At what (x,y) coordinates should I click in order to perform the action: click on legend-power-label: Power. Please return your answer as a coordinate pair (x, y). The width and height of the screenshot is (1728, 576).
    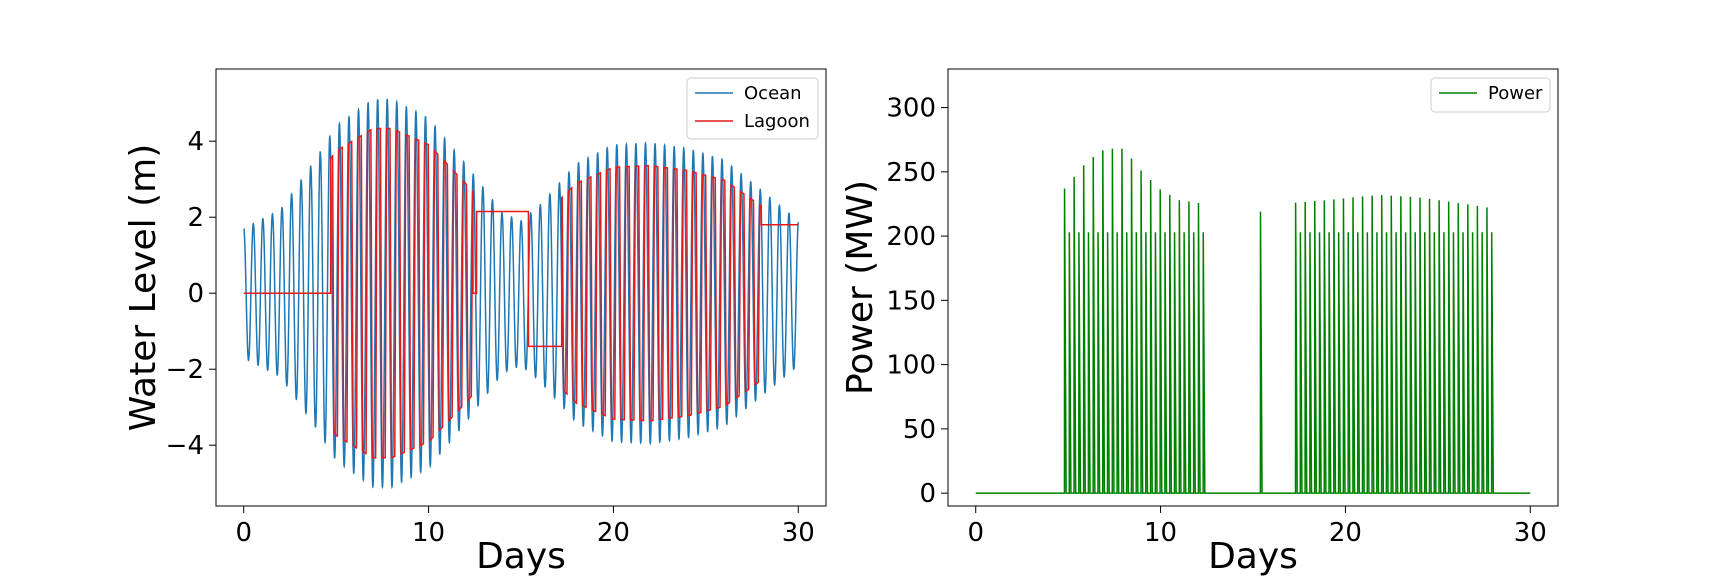
    Looking at the image, I should click on (1515, 93).